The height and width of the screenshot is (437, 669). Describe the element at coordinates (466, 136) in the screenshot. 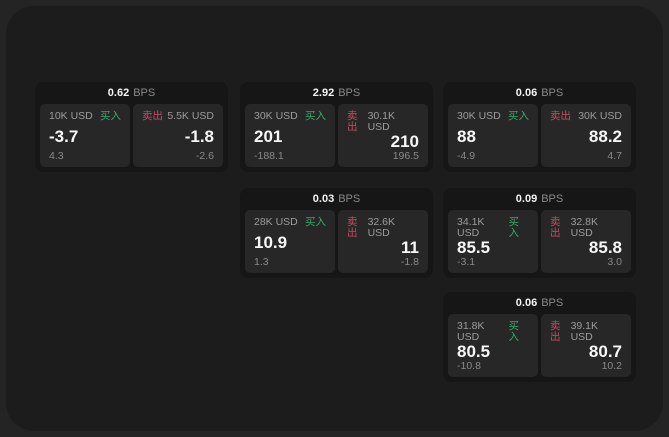

I see `buy-price: 88` at that location.